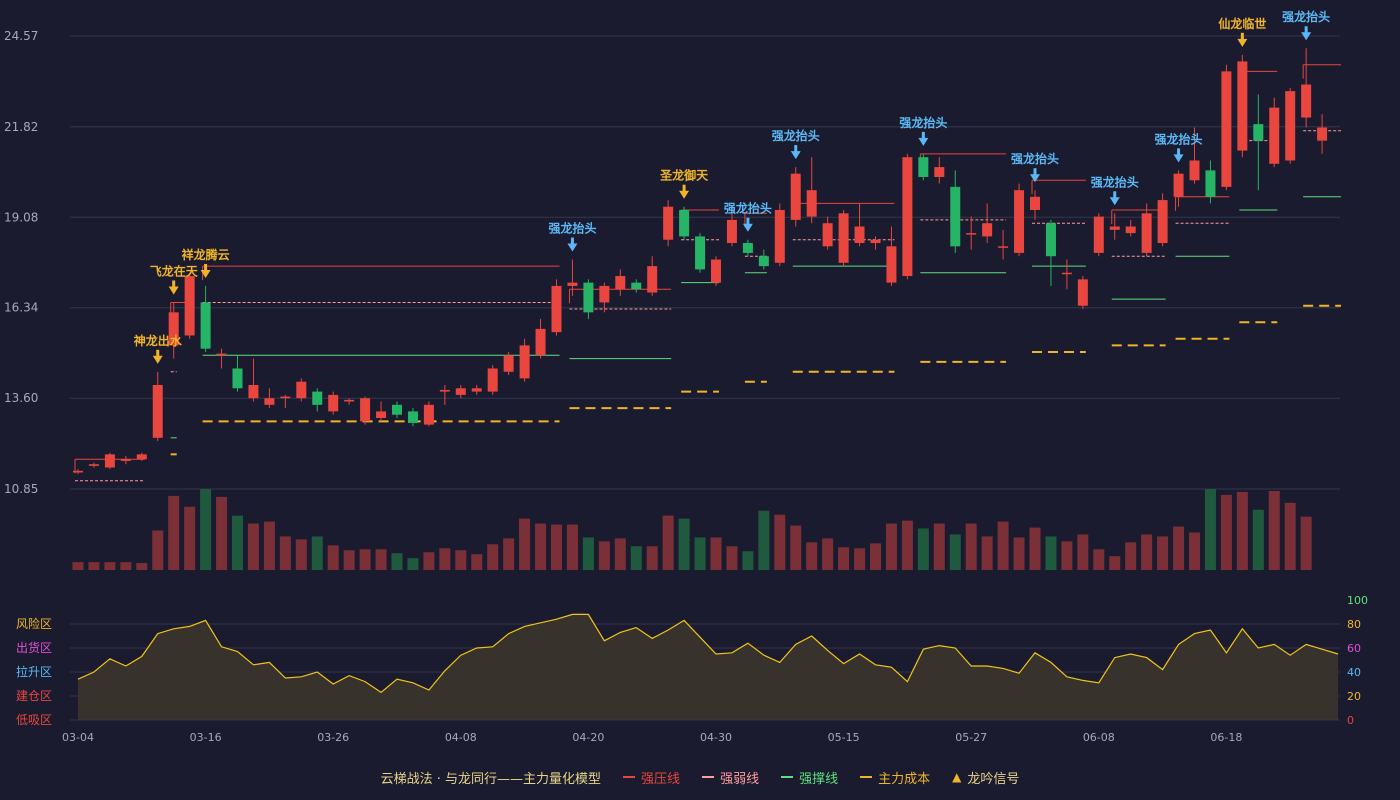 This screenshot has height=800, width=1400. Describe the element at coordinates (1354, 696) in the screenshot. I see `oscillator-tick-label: 20` at that location.